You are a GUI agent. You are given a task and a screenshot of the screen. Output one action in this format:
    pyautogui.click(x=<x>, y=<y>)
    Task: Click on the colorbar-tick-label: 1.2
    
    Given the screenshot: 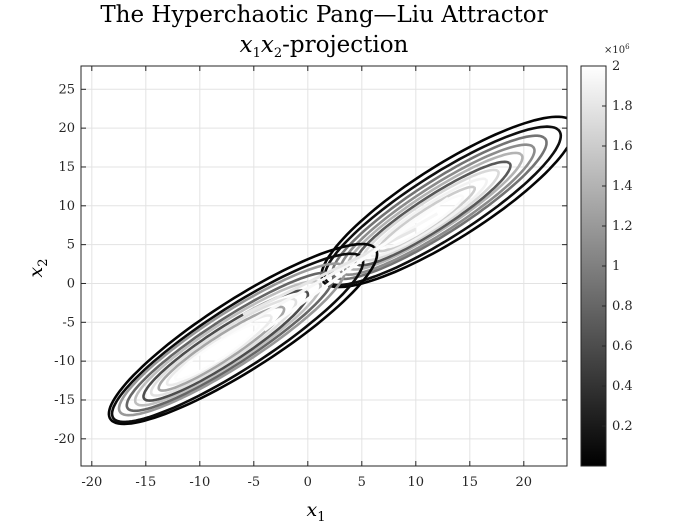 What is the action you would take?
    pyautogui.click(x=622, y=226)
    